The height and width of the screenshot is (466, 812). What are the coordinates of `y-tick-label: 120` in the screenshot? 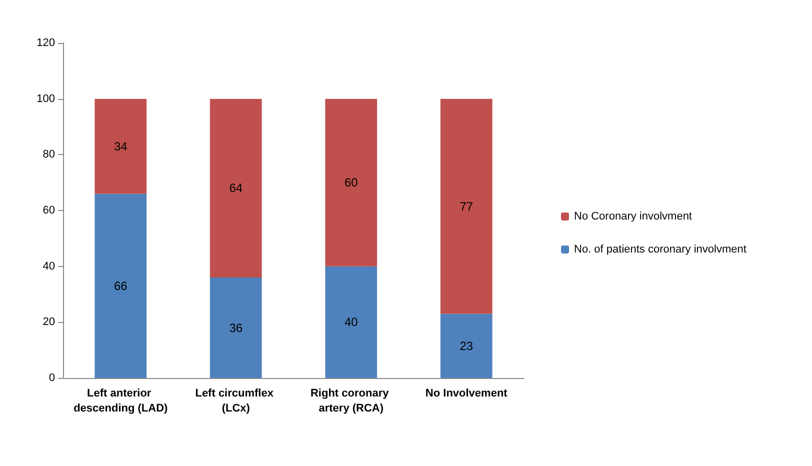 It's located at (45, 43).